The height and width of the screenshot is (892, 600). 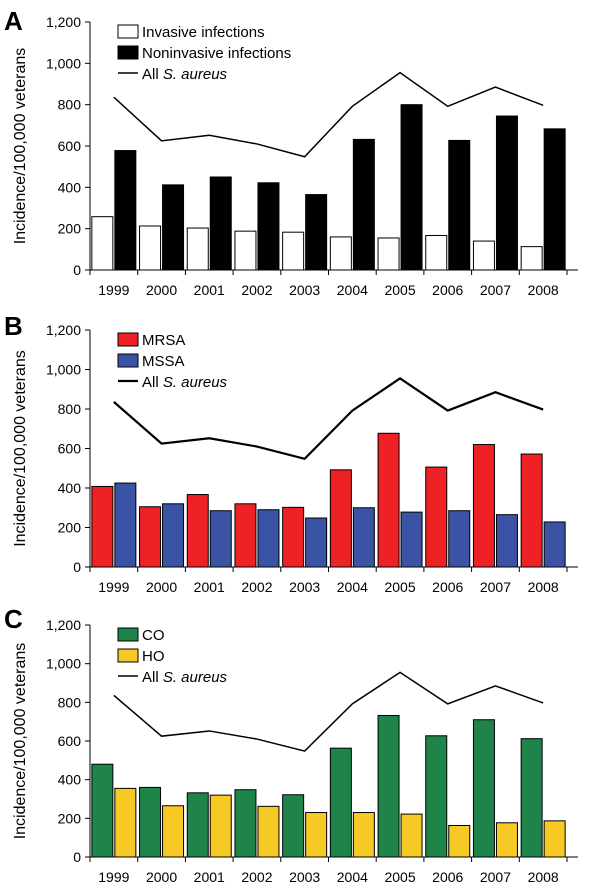 I want to click on panel-letter: C, so click(x=13, y=619).